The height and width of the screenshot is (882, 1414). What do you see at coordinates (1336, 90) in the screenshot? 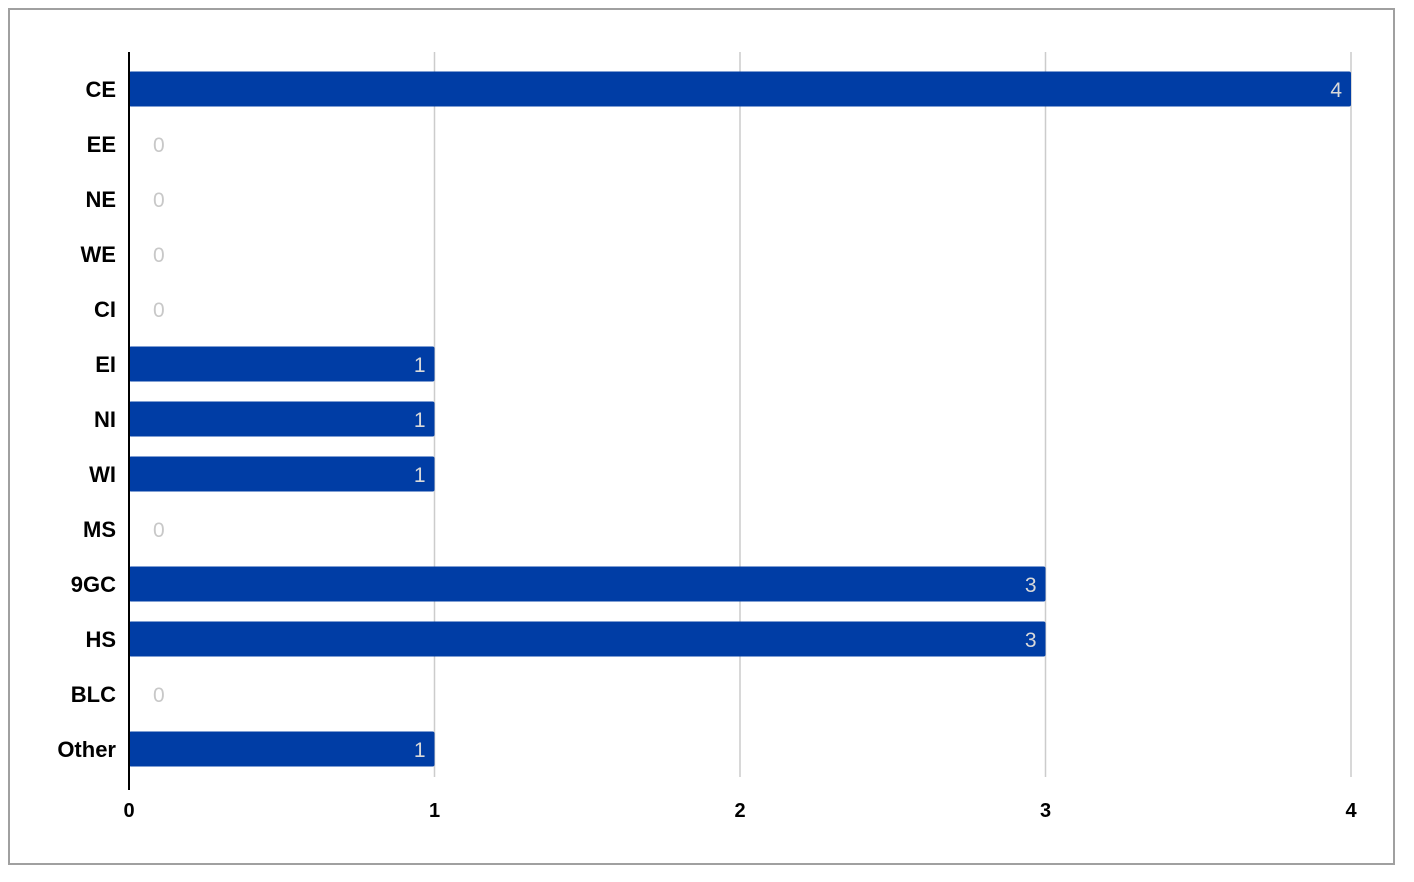
I see `data-label: 4` at bounding box center [1336, 90].